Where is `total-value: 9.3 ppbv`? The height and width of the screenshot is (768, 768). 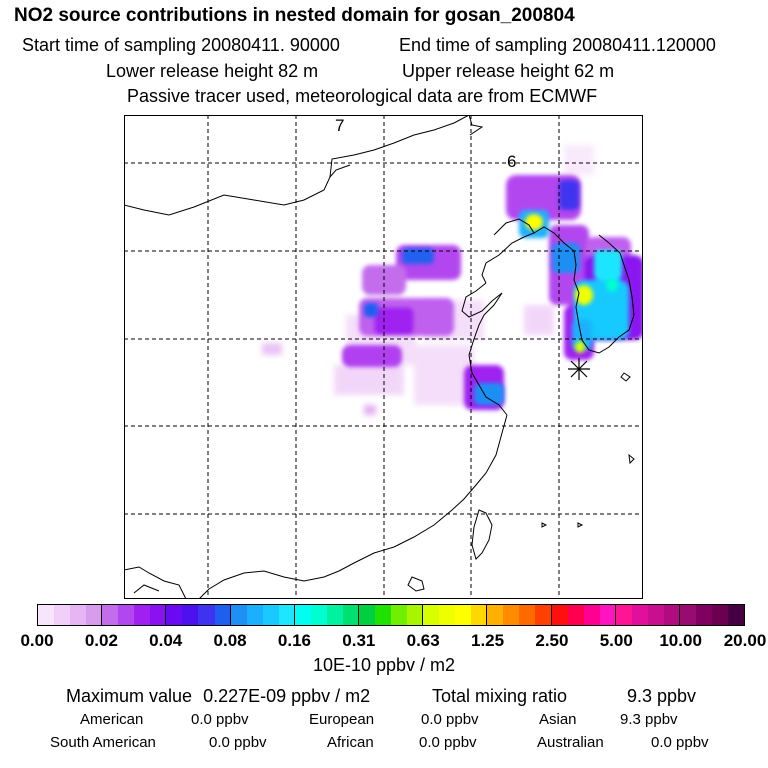 total-value: 9.3 ppbv is located at coordinates (662, 696).